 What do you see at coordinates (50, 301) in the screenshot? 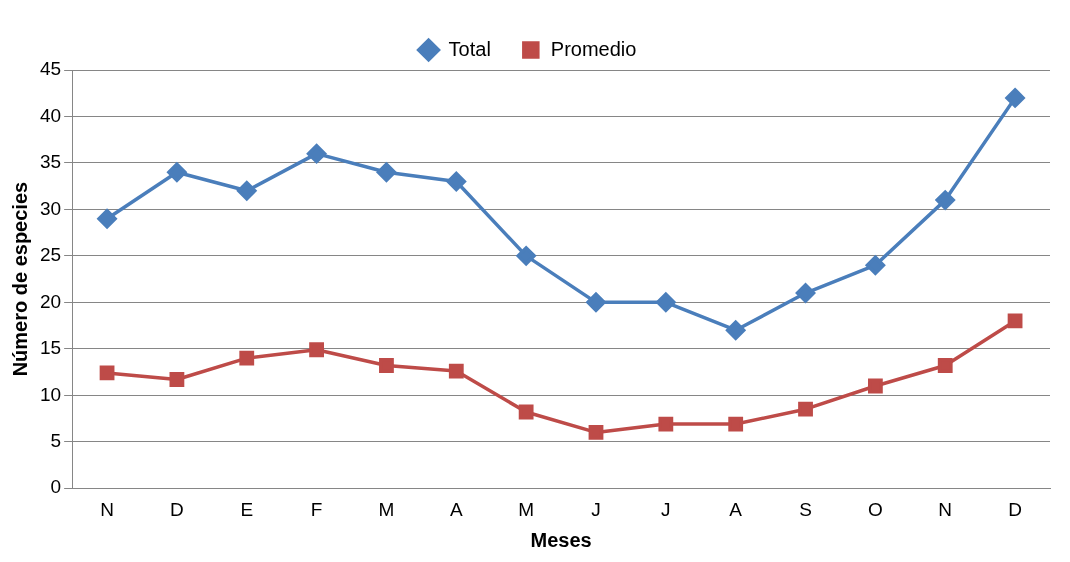
I see `y-tick-label: 20` at bounding box center [50, 301].